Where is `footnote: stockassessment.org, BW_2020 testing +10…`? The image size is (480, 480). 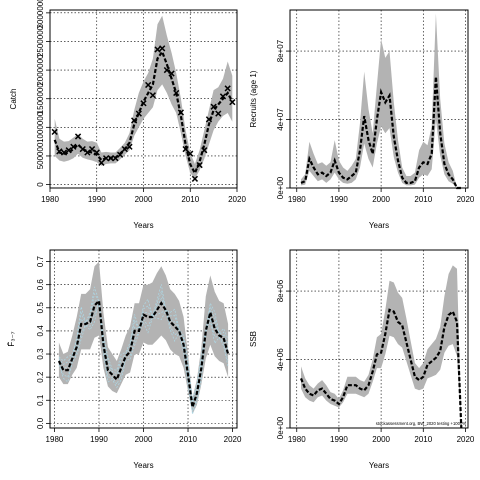 footnote: stockassessment.org, BW_2020 testing +10… is located at coordinates (421, 423).